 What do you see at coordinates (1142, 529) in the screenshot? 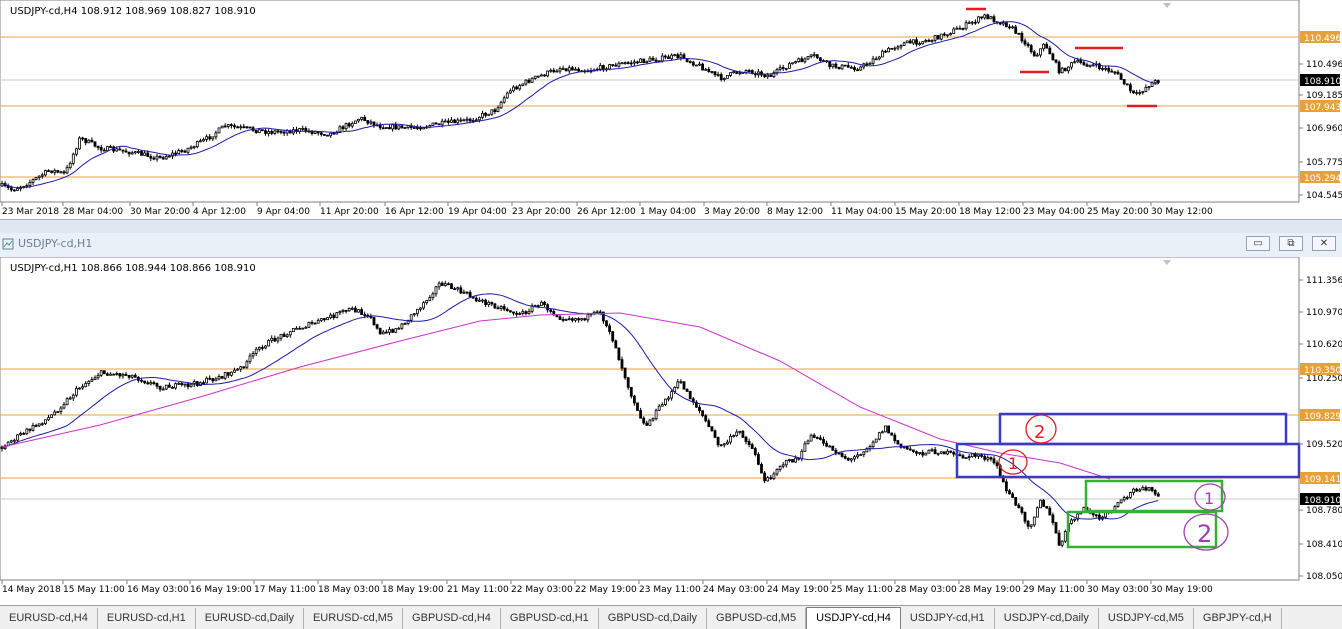
I see `range-box-lower` at bounding box center [1142, 529].